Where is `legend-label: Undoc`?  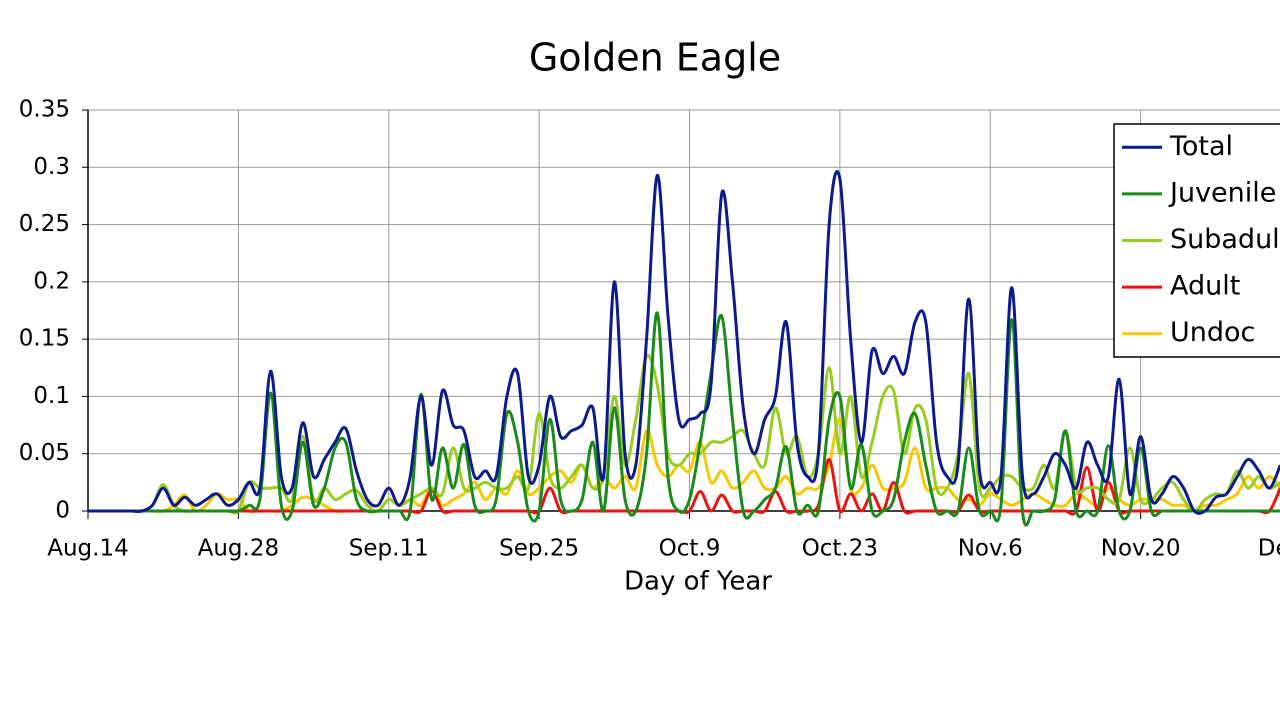 legend-label: Undoc is located at coordinates (1212, 332).